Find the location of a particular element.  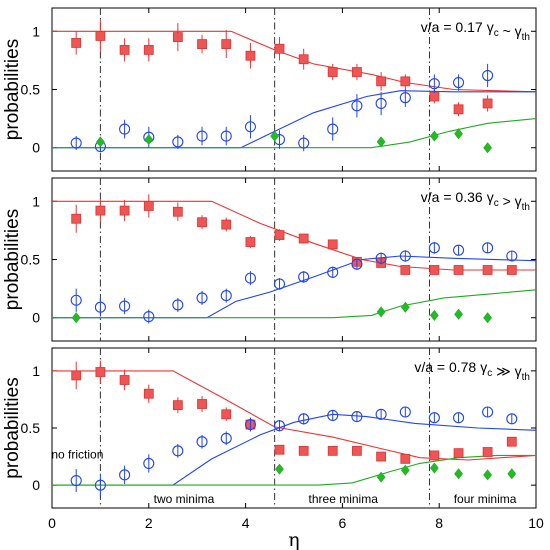

region-label: two minima is located at coordinates (184, 499).